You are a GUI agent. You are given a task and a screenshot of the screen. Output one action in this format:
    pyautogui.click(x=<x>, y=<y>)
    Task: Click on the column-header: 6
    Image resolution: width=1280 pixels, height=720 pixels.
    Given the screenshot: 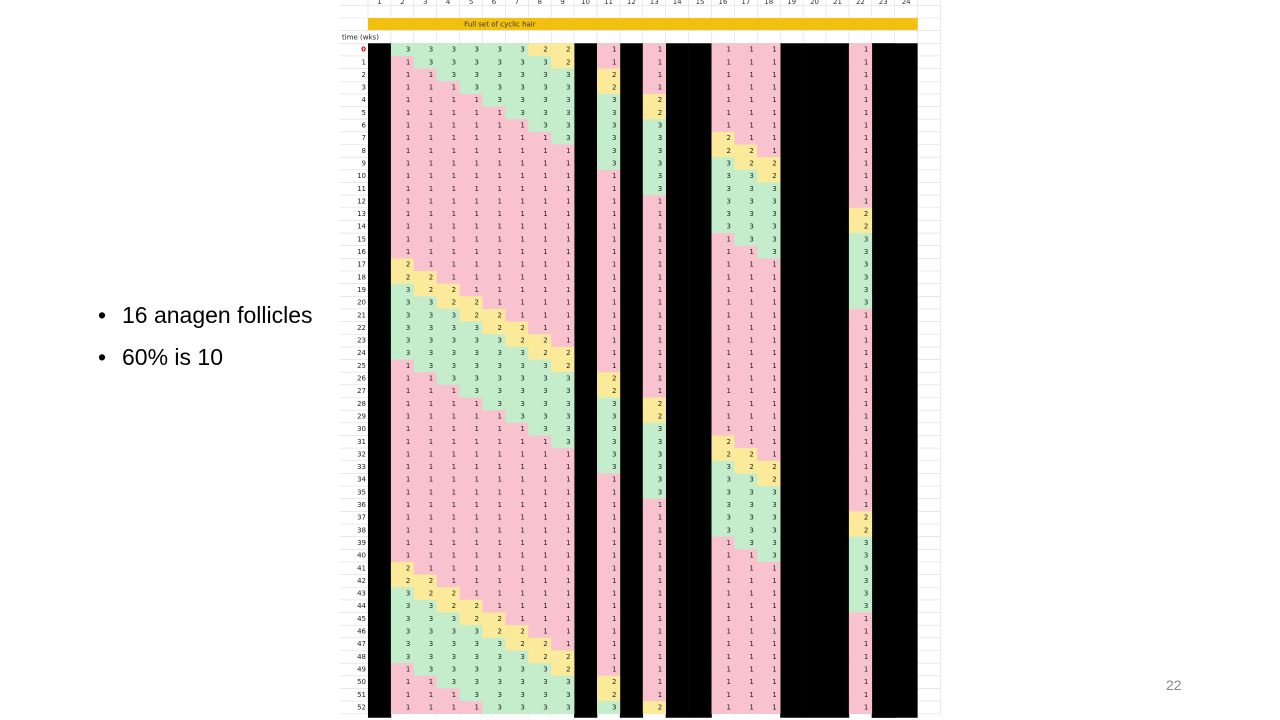 What is the action you would take?
    pyautogui.click(x=494, y=3)
    